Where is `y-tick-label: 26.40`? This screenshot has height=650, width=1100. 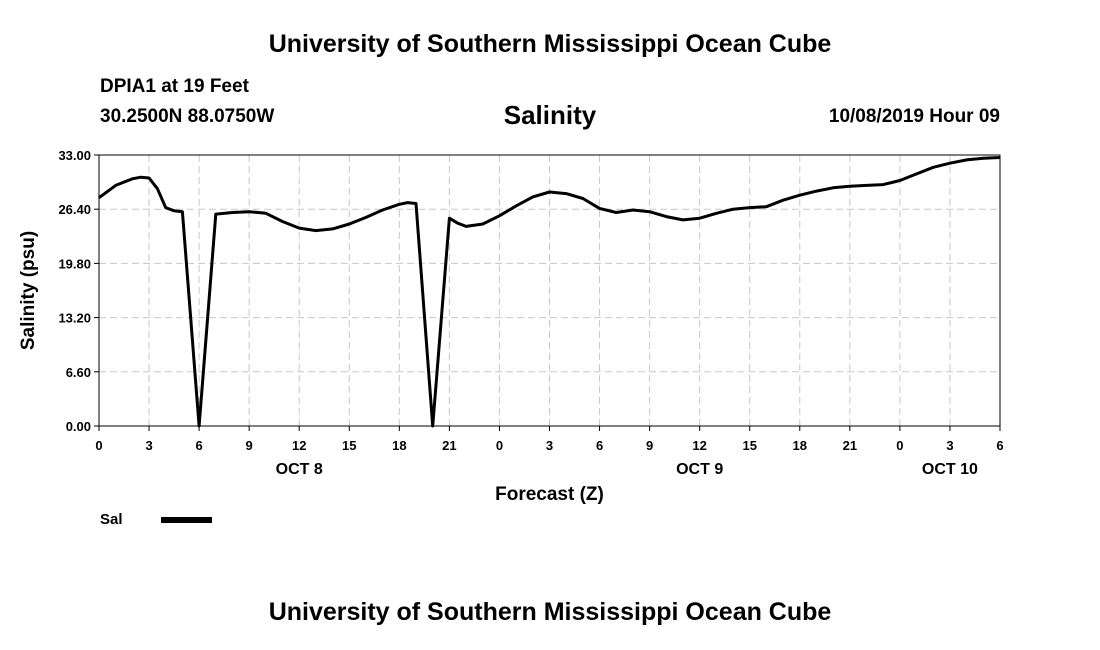
y-tick-label: 26.40 is located at coordinates (74, 209).